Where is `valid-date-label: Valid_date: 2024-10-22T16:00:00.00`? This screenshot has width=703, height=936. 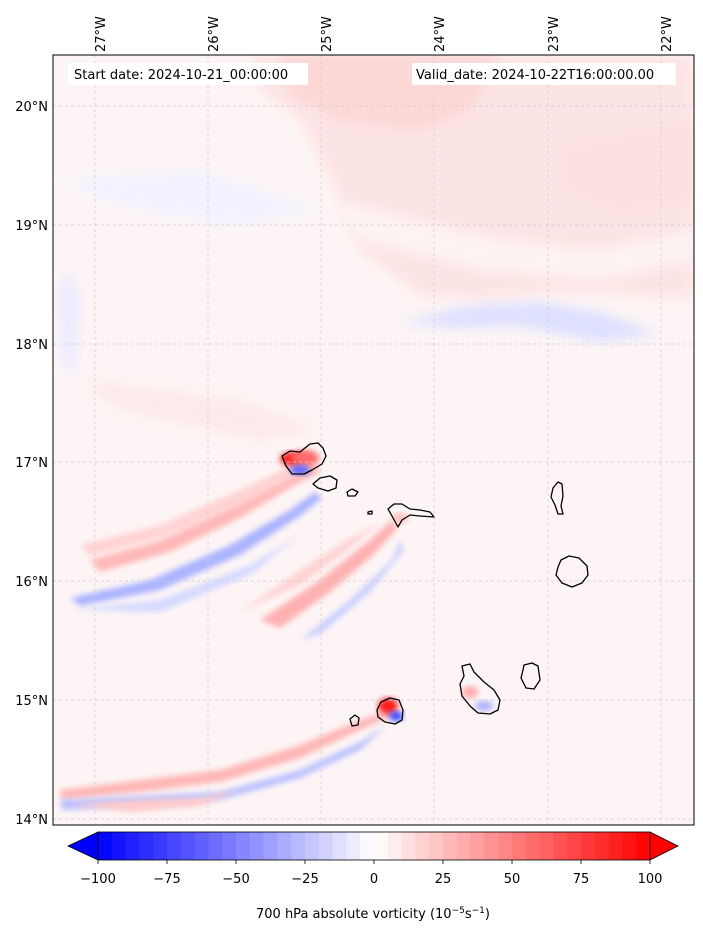
valid-date-label: Valid_date: 2024-10-22T16:00:00.00 is located at coordinates (535, 75).